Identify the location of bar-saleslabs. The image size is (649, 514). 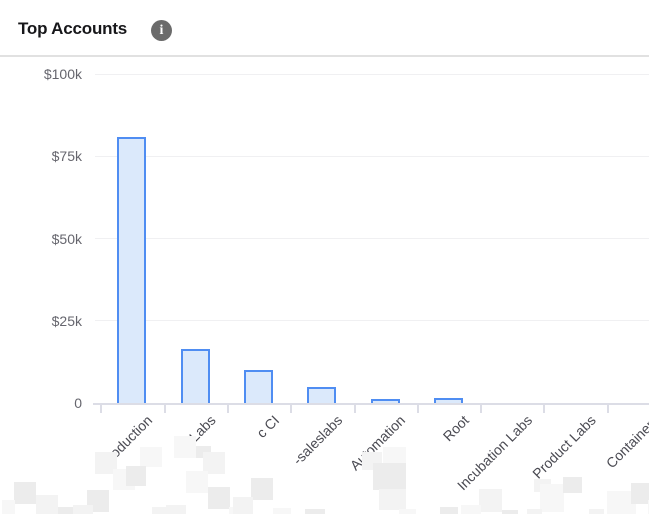
(322, 394).